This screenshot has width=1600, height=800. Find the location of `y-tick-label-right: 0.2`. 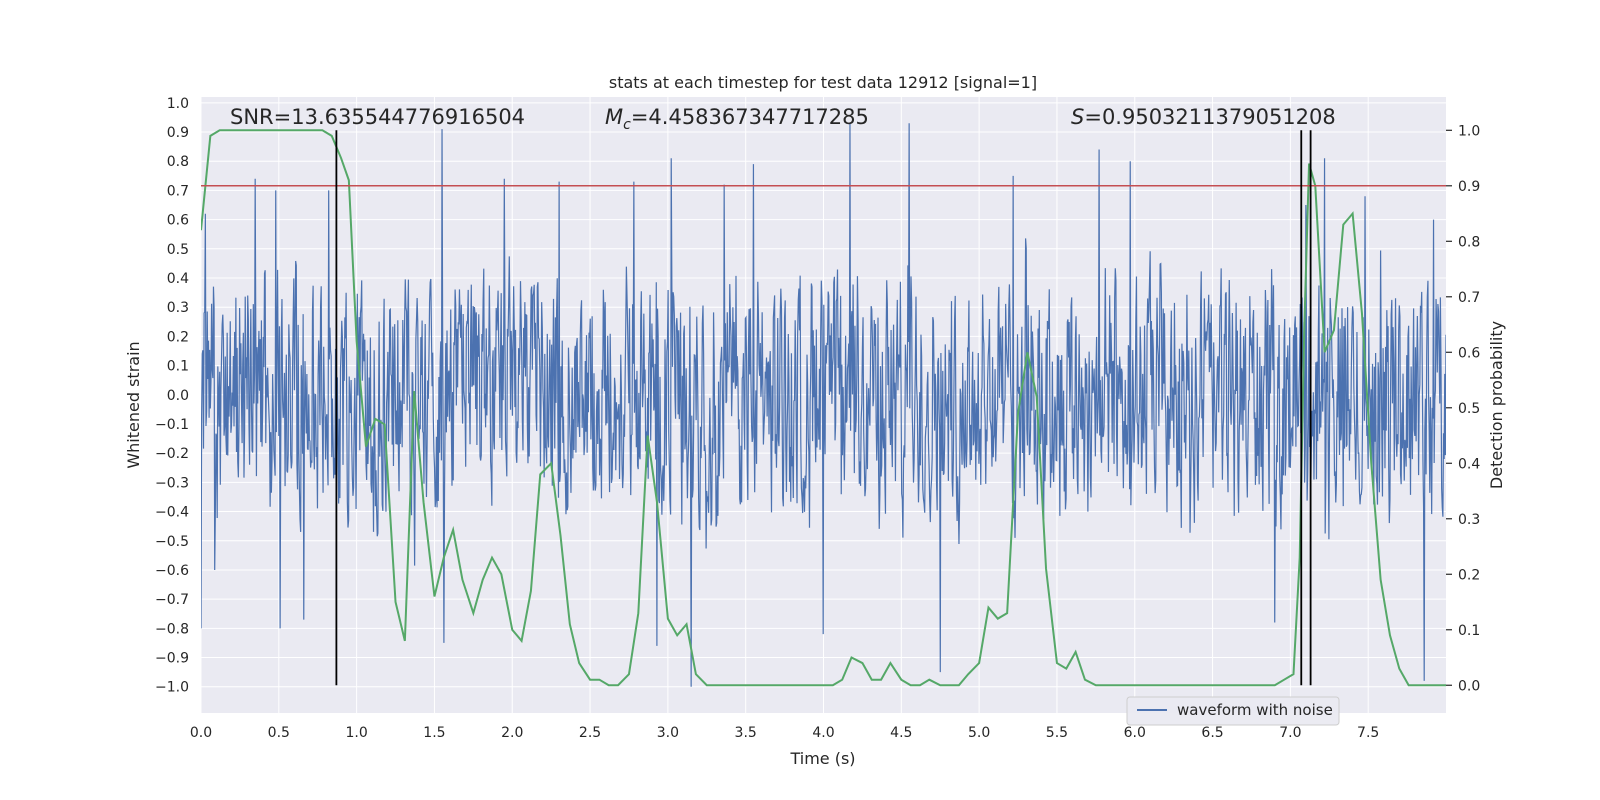

y-tick-label-right: 0.2 is located at coordinates (1469, 575).